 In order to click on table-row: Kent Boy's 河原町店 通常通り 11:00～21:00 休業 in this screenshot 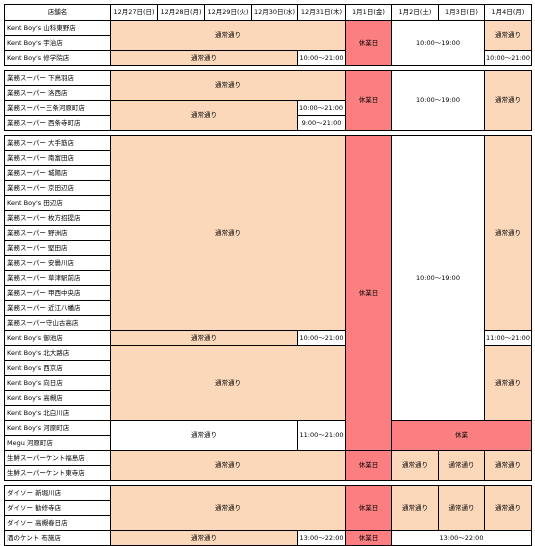, I will do `click(268, 435)`.